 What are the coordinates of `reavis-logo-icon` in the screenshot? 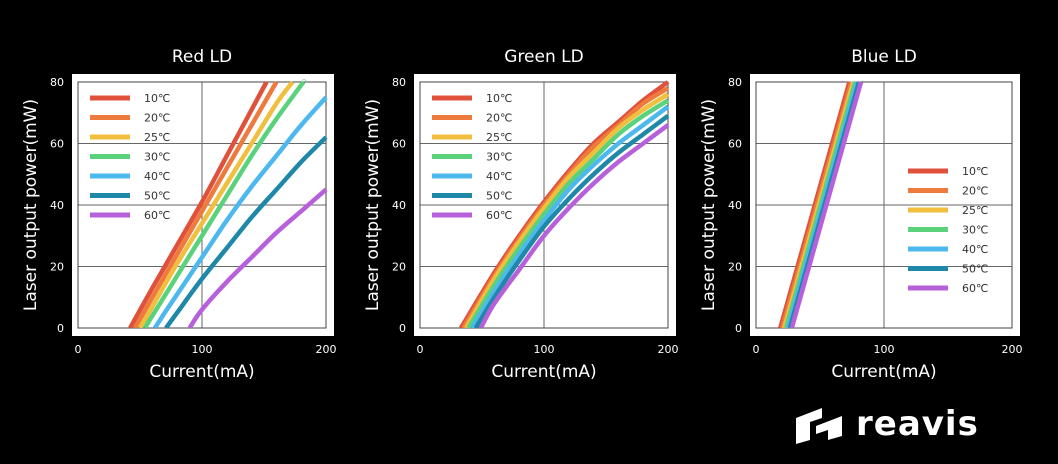 It's located at (819, 426).